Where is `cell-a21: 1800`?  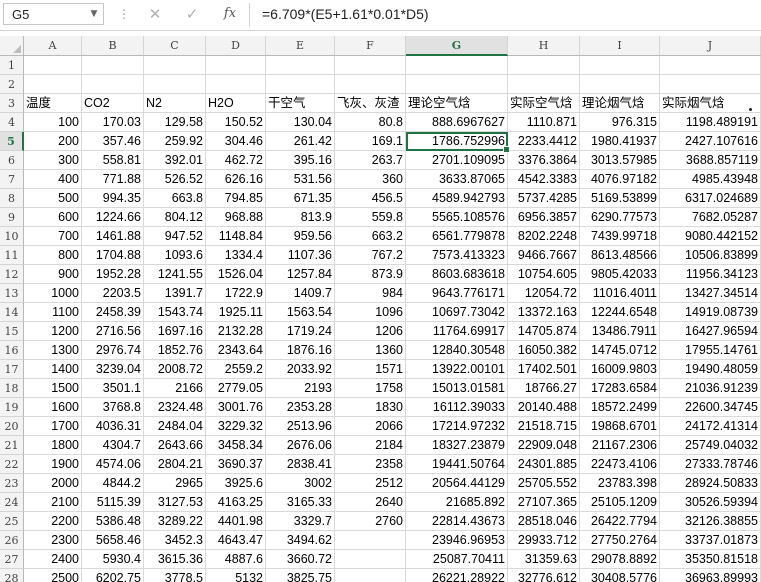
cell-a21: 1800 is located at coordinates (53, 445).